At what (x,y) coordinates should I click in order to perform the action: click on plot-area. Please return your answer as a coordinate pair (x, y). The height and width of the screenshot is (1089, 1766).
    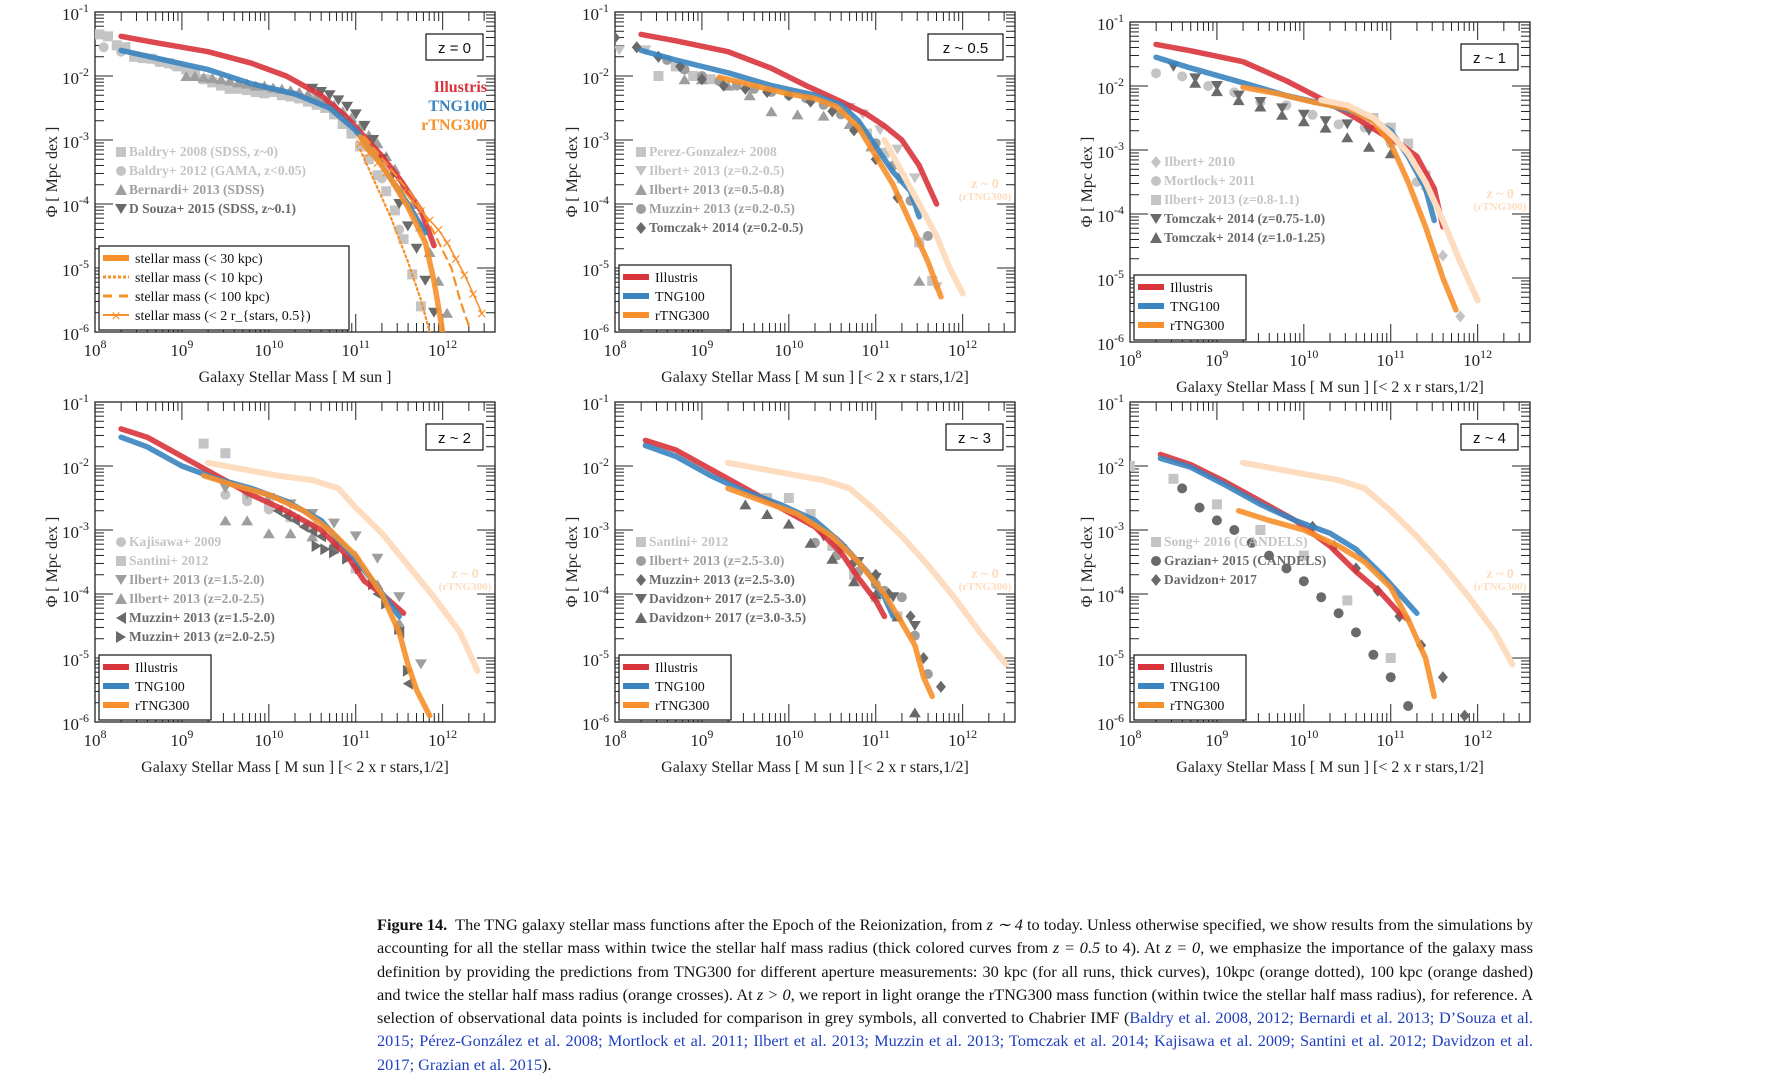
    Looking at the image, I should click on (299, 572).